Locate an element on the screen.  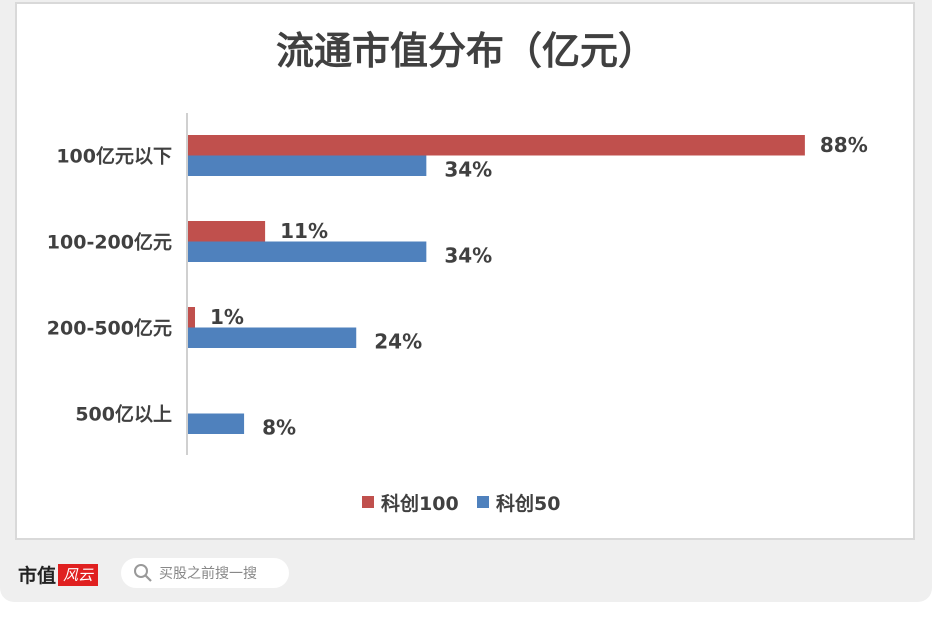
brand-logo: 市值 风云 is located at coordinates (58, 574).